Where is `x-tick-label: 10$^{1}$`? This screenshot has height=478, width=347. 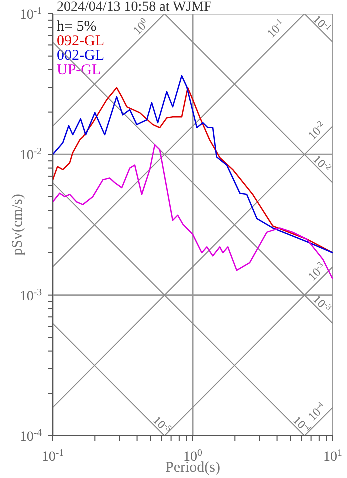 x-tick-label: 10$^{1}$ is located at coordinates (333, 456).